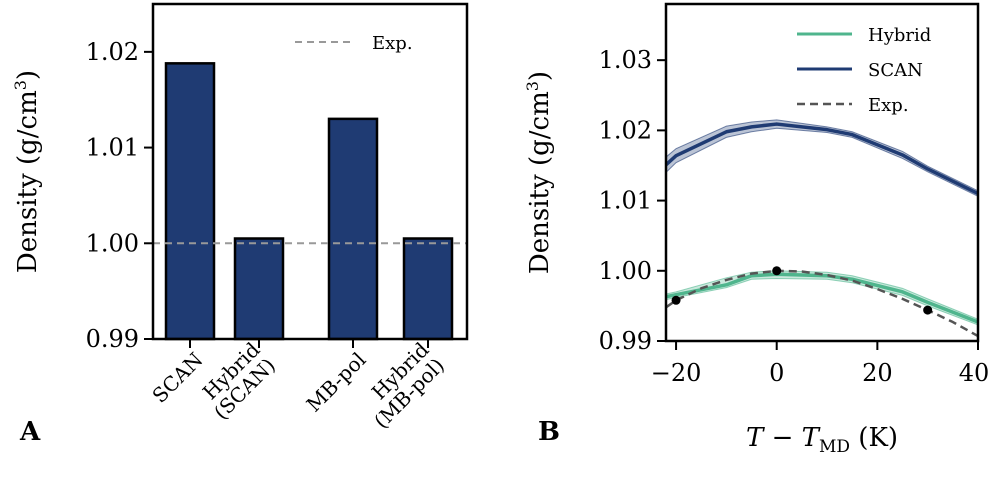 The image size is (997, 484). Describe the element at coordinates (549, 432) in the screenshot. I see `panel-b-letter: B` at that location.